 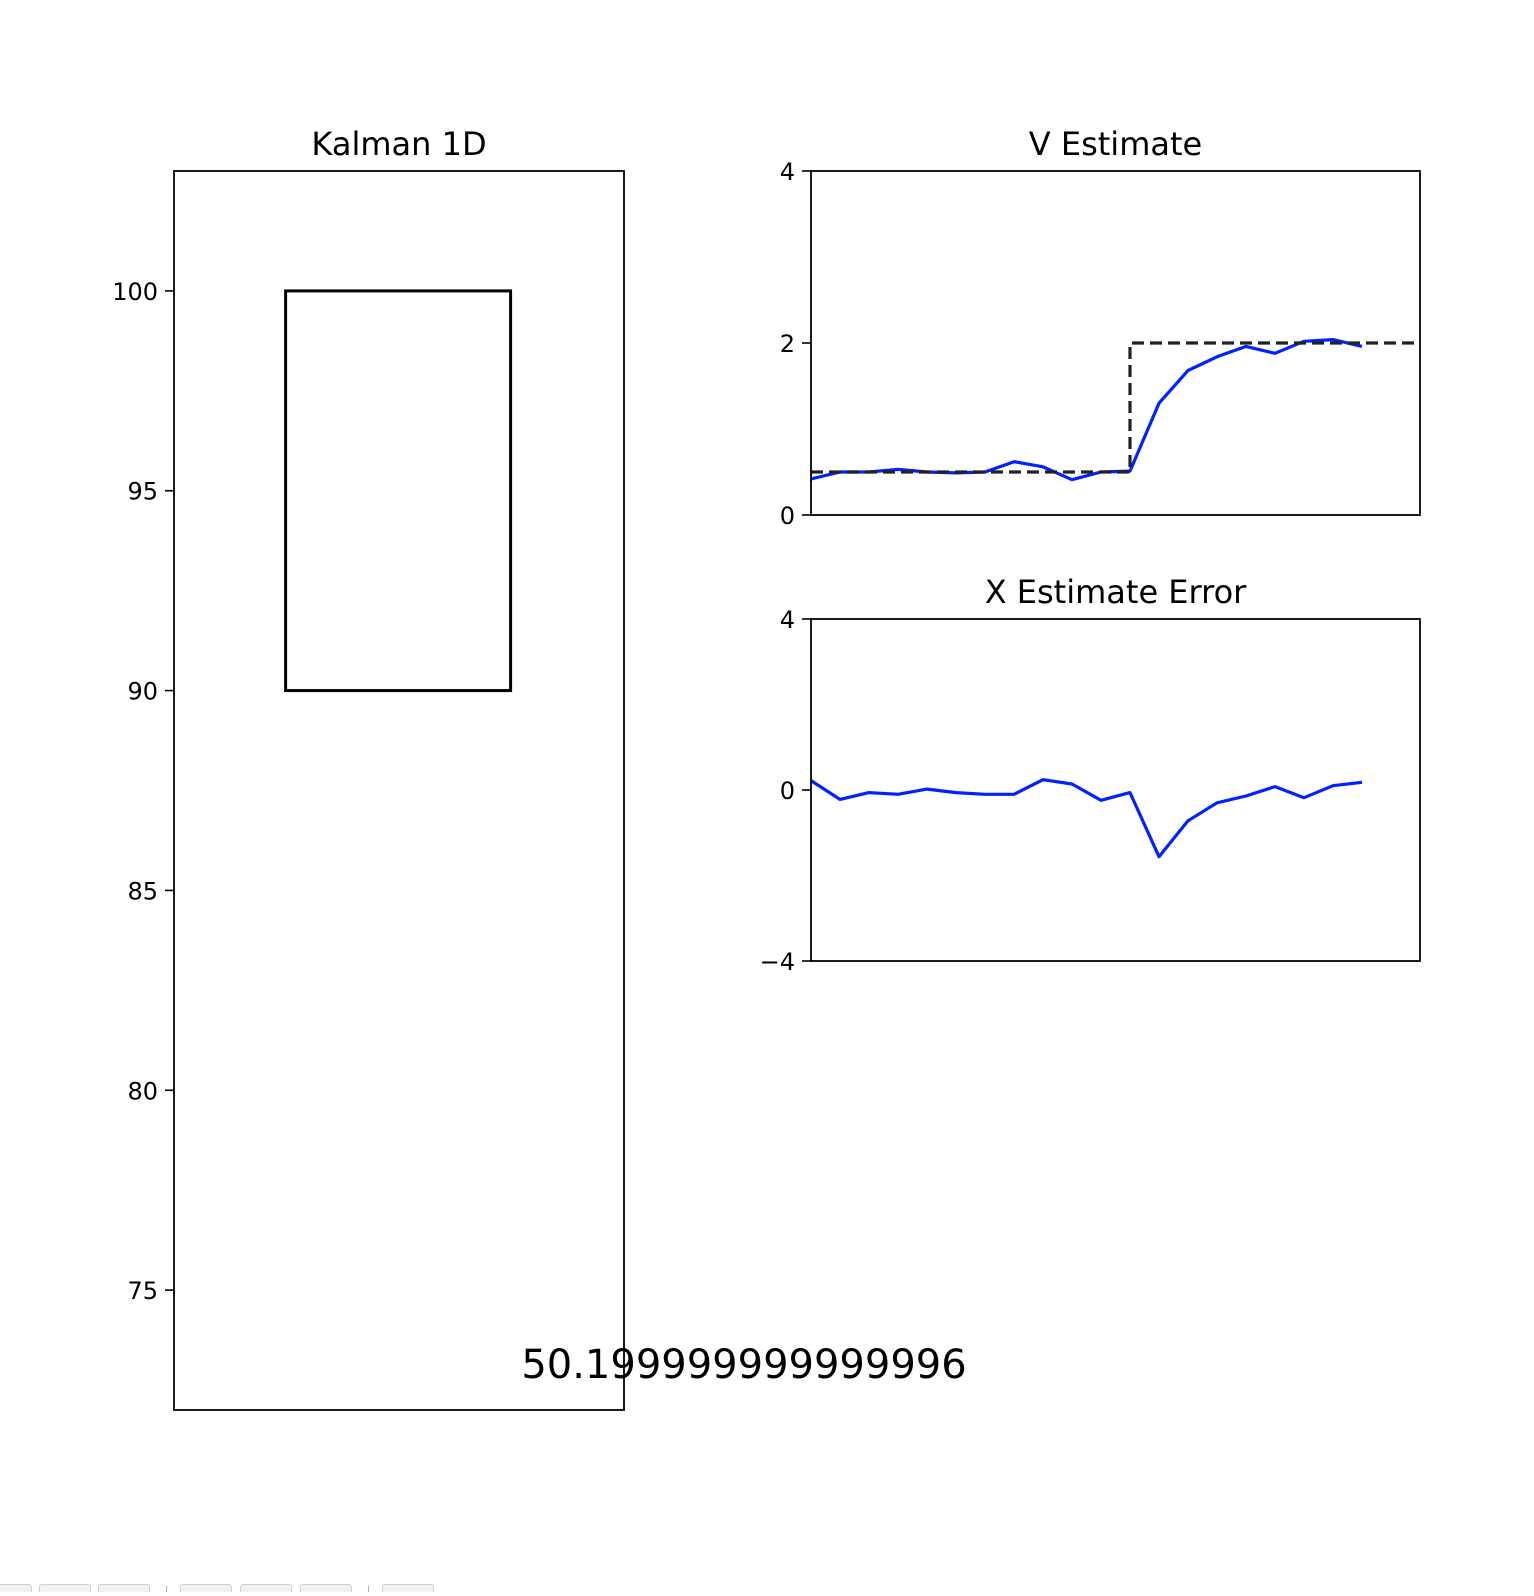 I want to click on y-tick-label: 90, so click(x=142, y=692).